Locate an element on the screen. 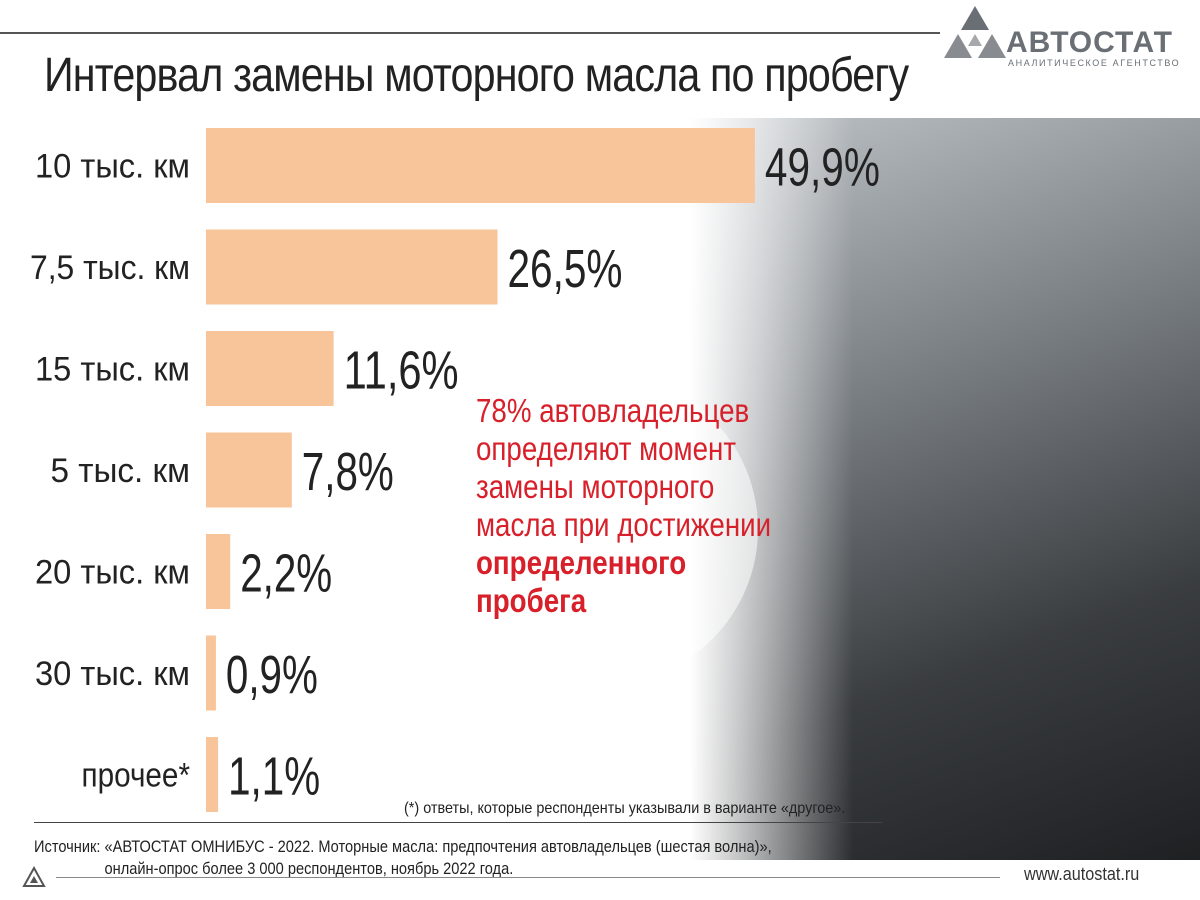 The image size is (1200, 900). category-label-5: 30 тыс. км is located at coordinates (112, 674).